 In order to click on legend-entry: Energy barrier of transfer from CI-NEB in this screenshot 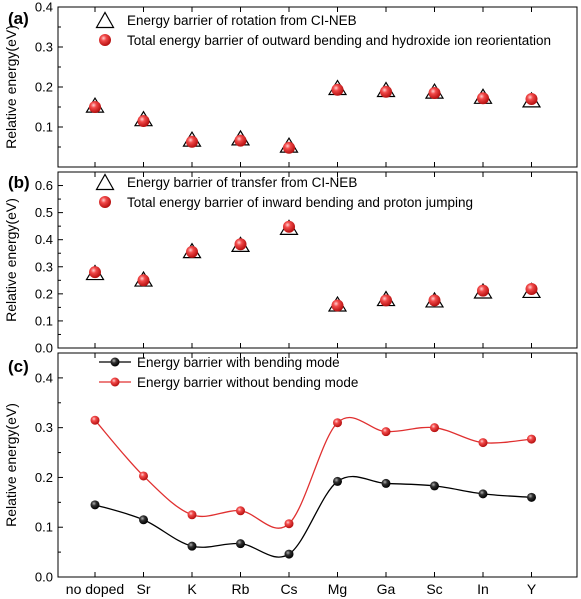, I will do `click(242, 182)`.